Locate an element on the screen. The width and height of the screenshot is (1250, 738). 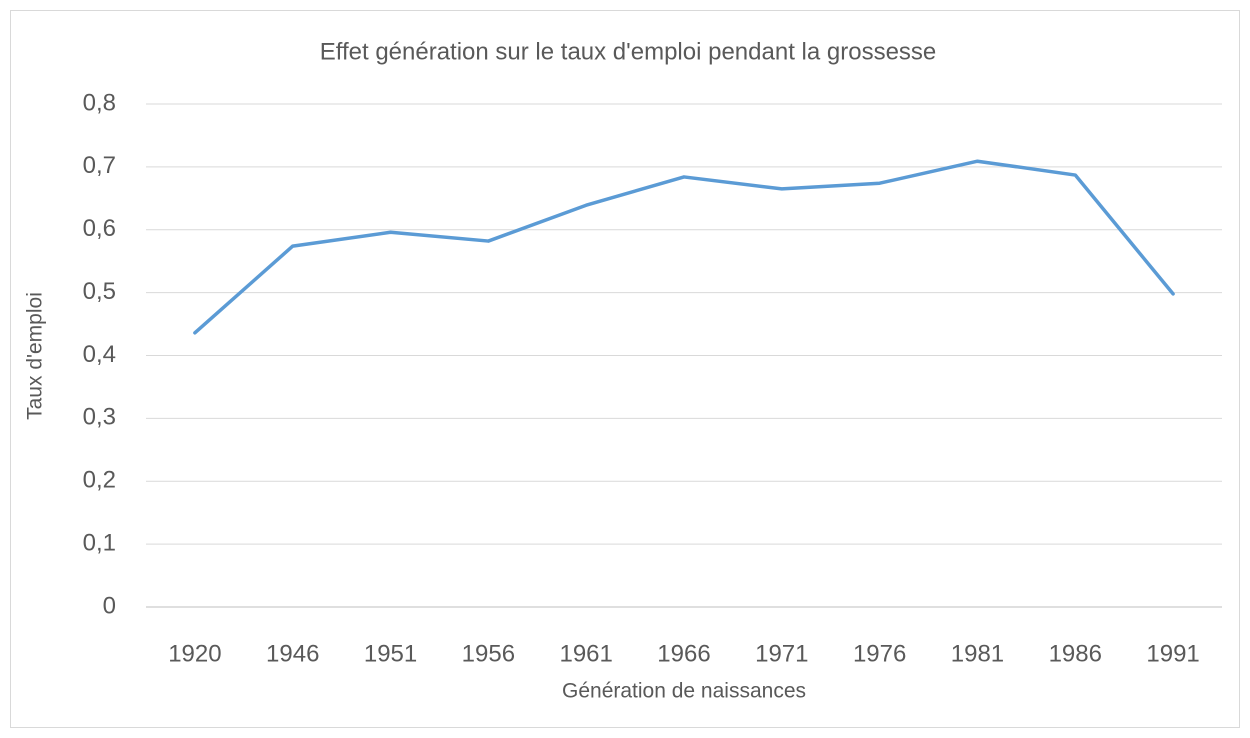
x-tick-label: 1946 is located at coordinates (292, 653).